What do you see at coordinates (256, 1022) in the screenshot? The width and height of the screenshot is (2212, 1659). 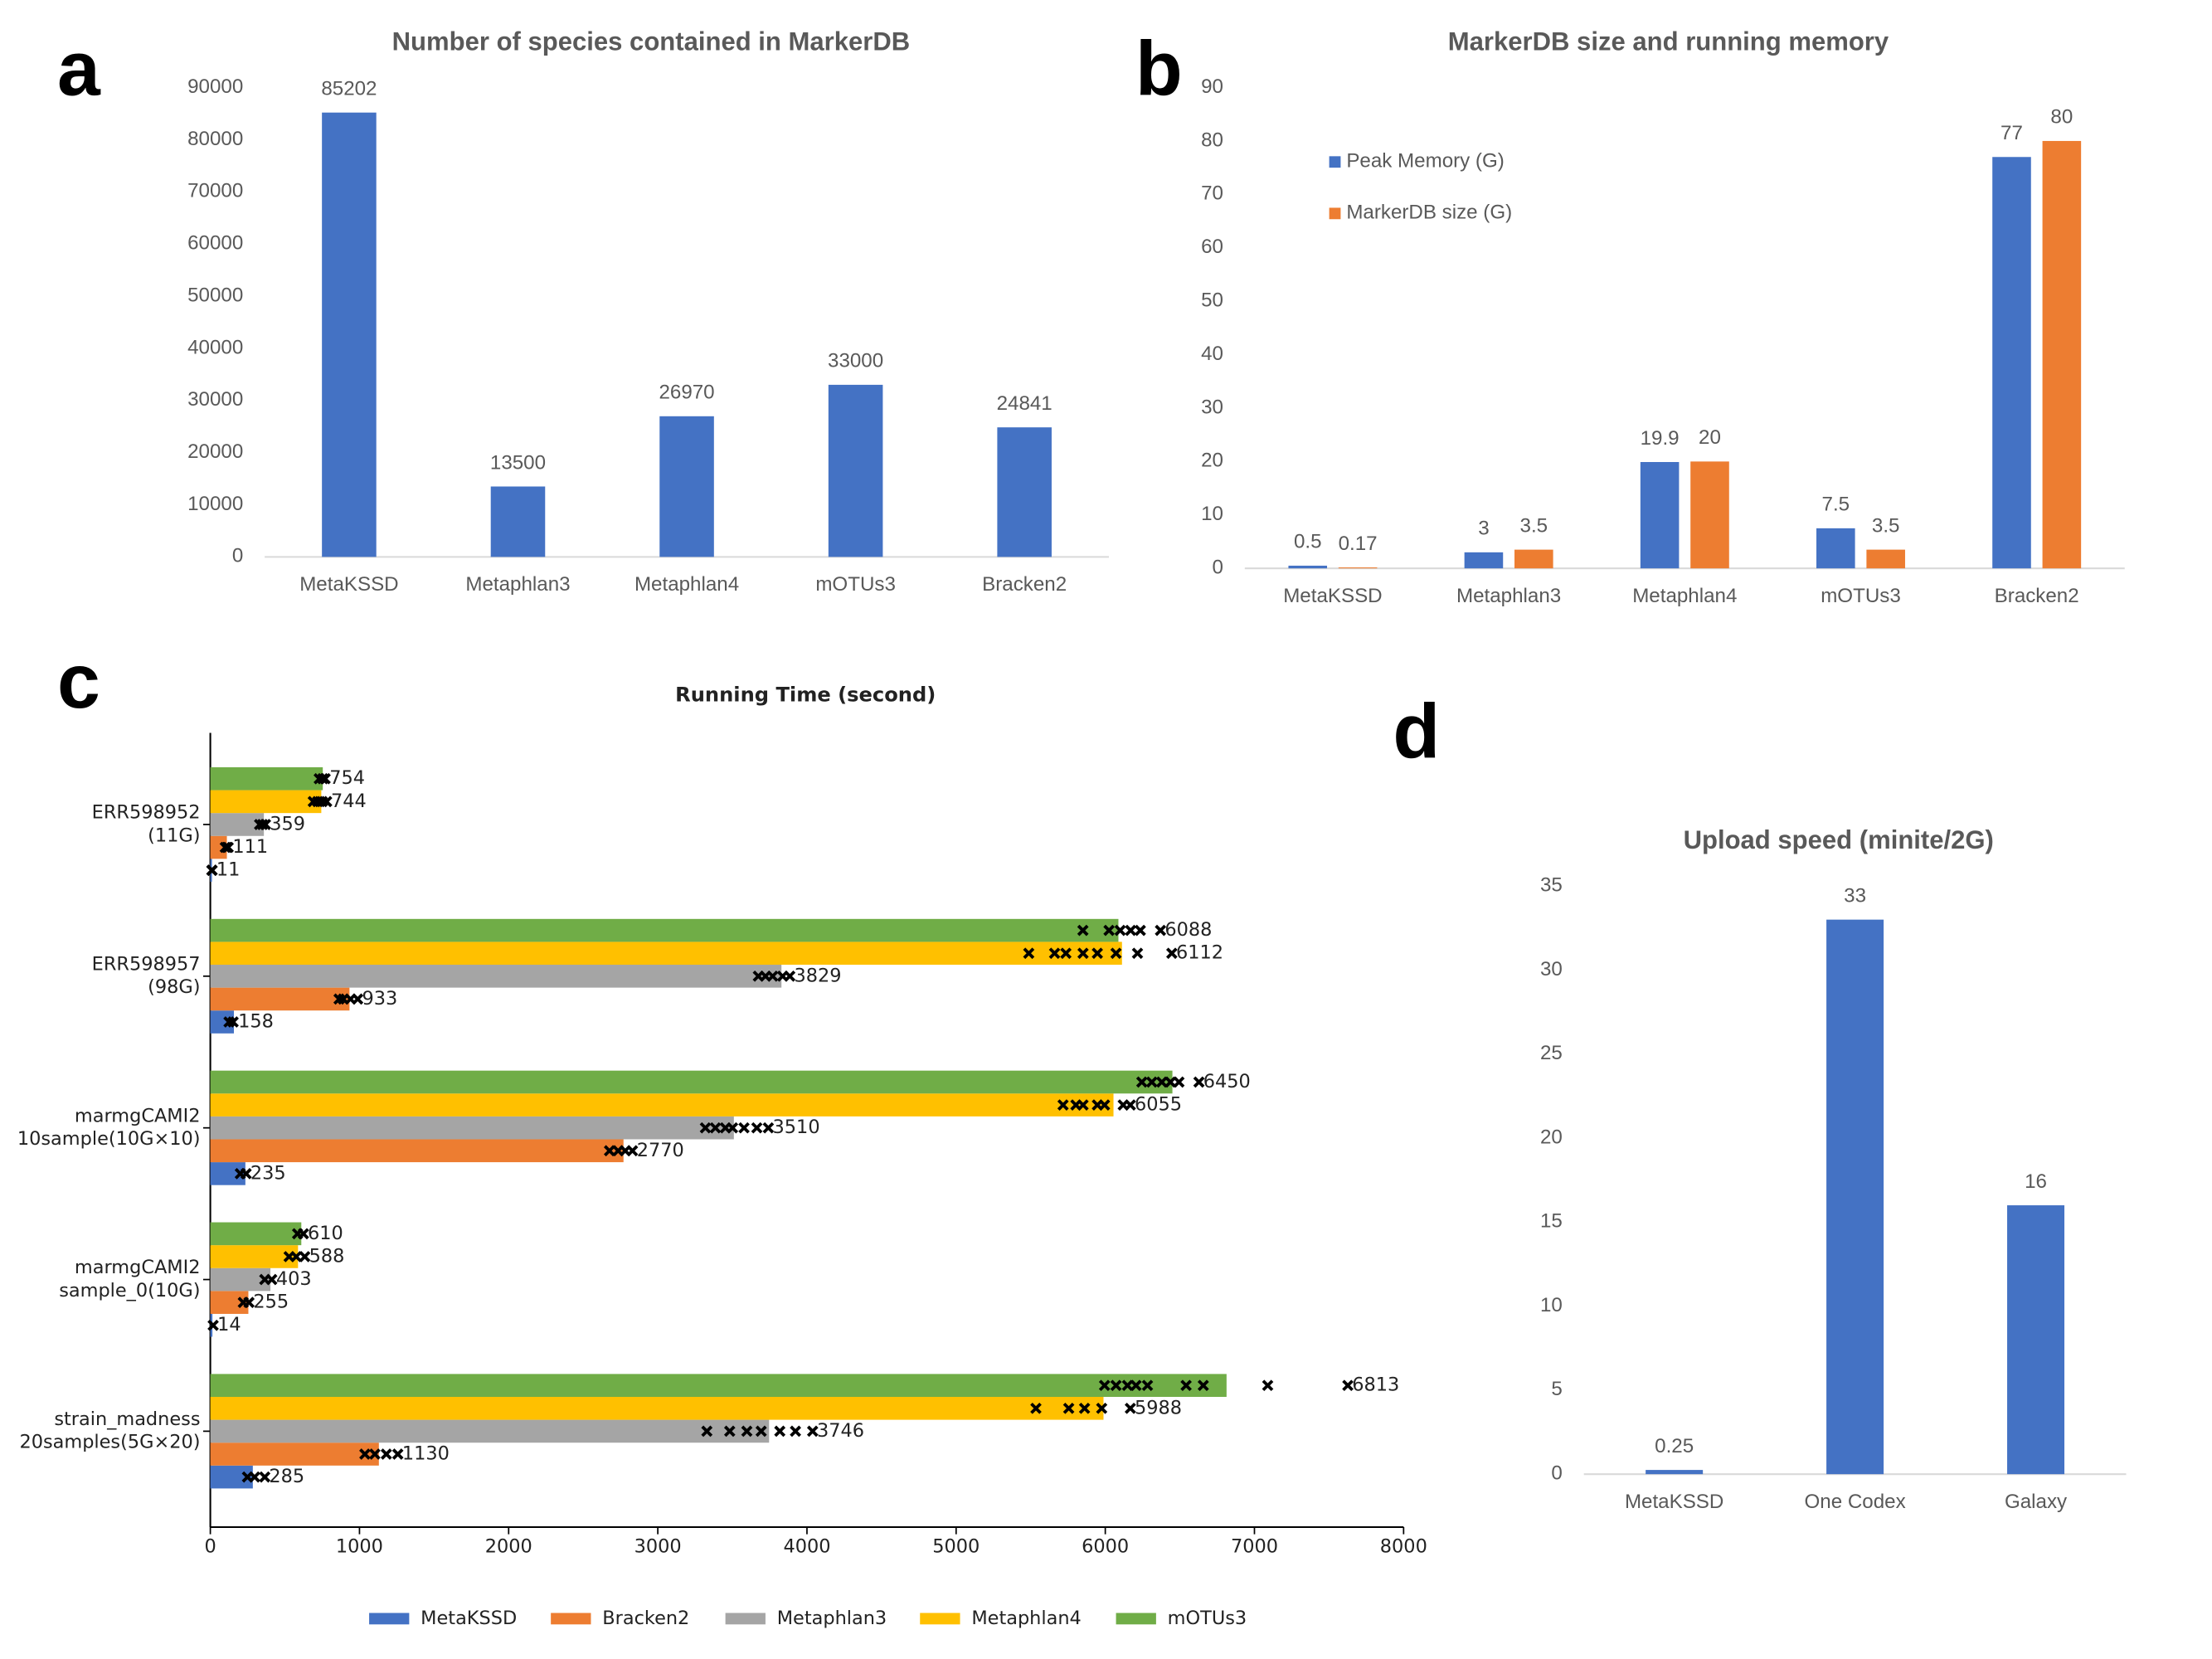 I see `value-label: 158` at bounding box center [256, 1022].